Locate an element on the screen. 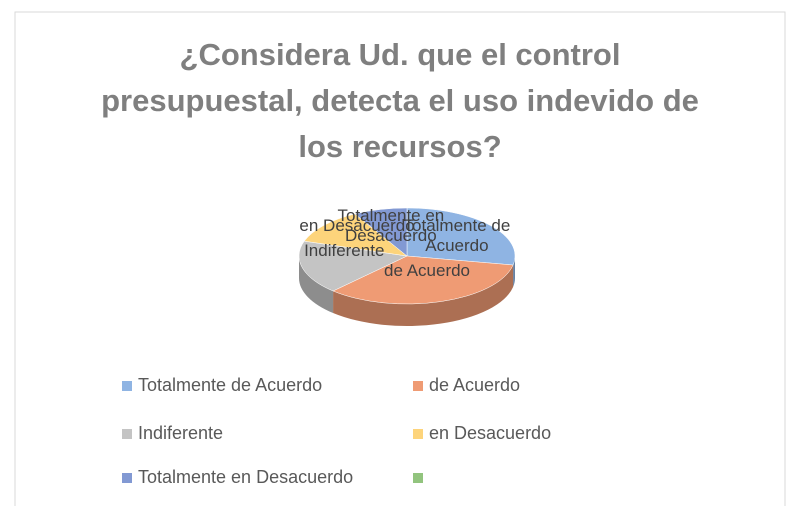 The width and height of the screenshot is (795, 506). legend-label: de Acuerdo is located at coordinates (474, 385).